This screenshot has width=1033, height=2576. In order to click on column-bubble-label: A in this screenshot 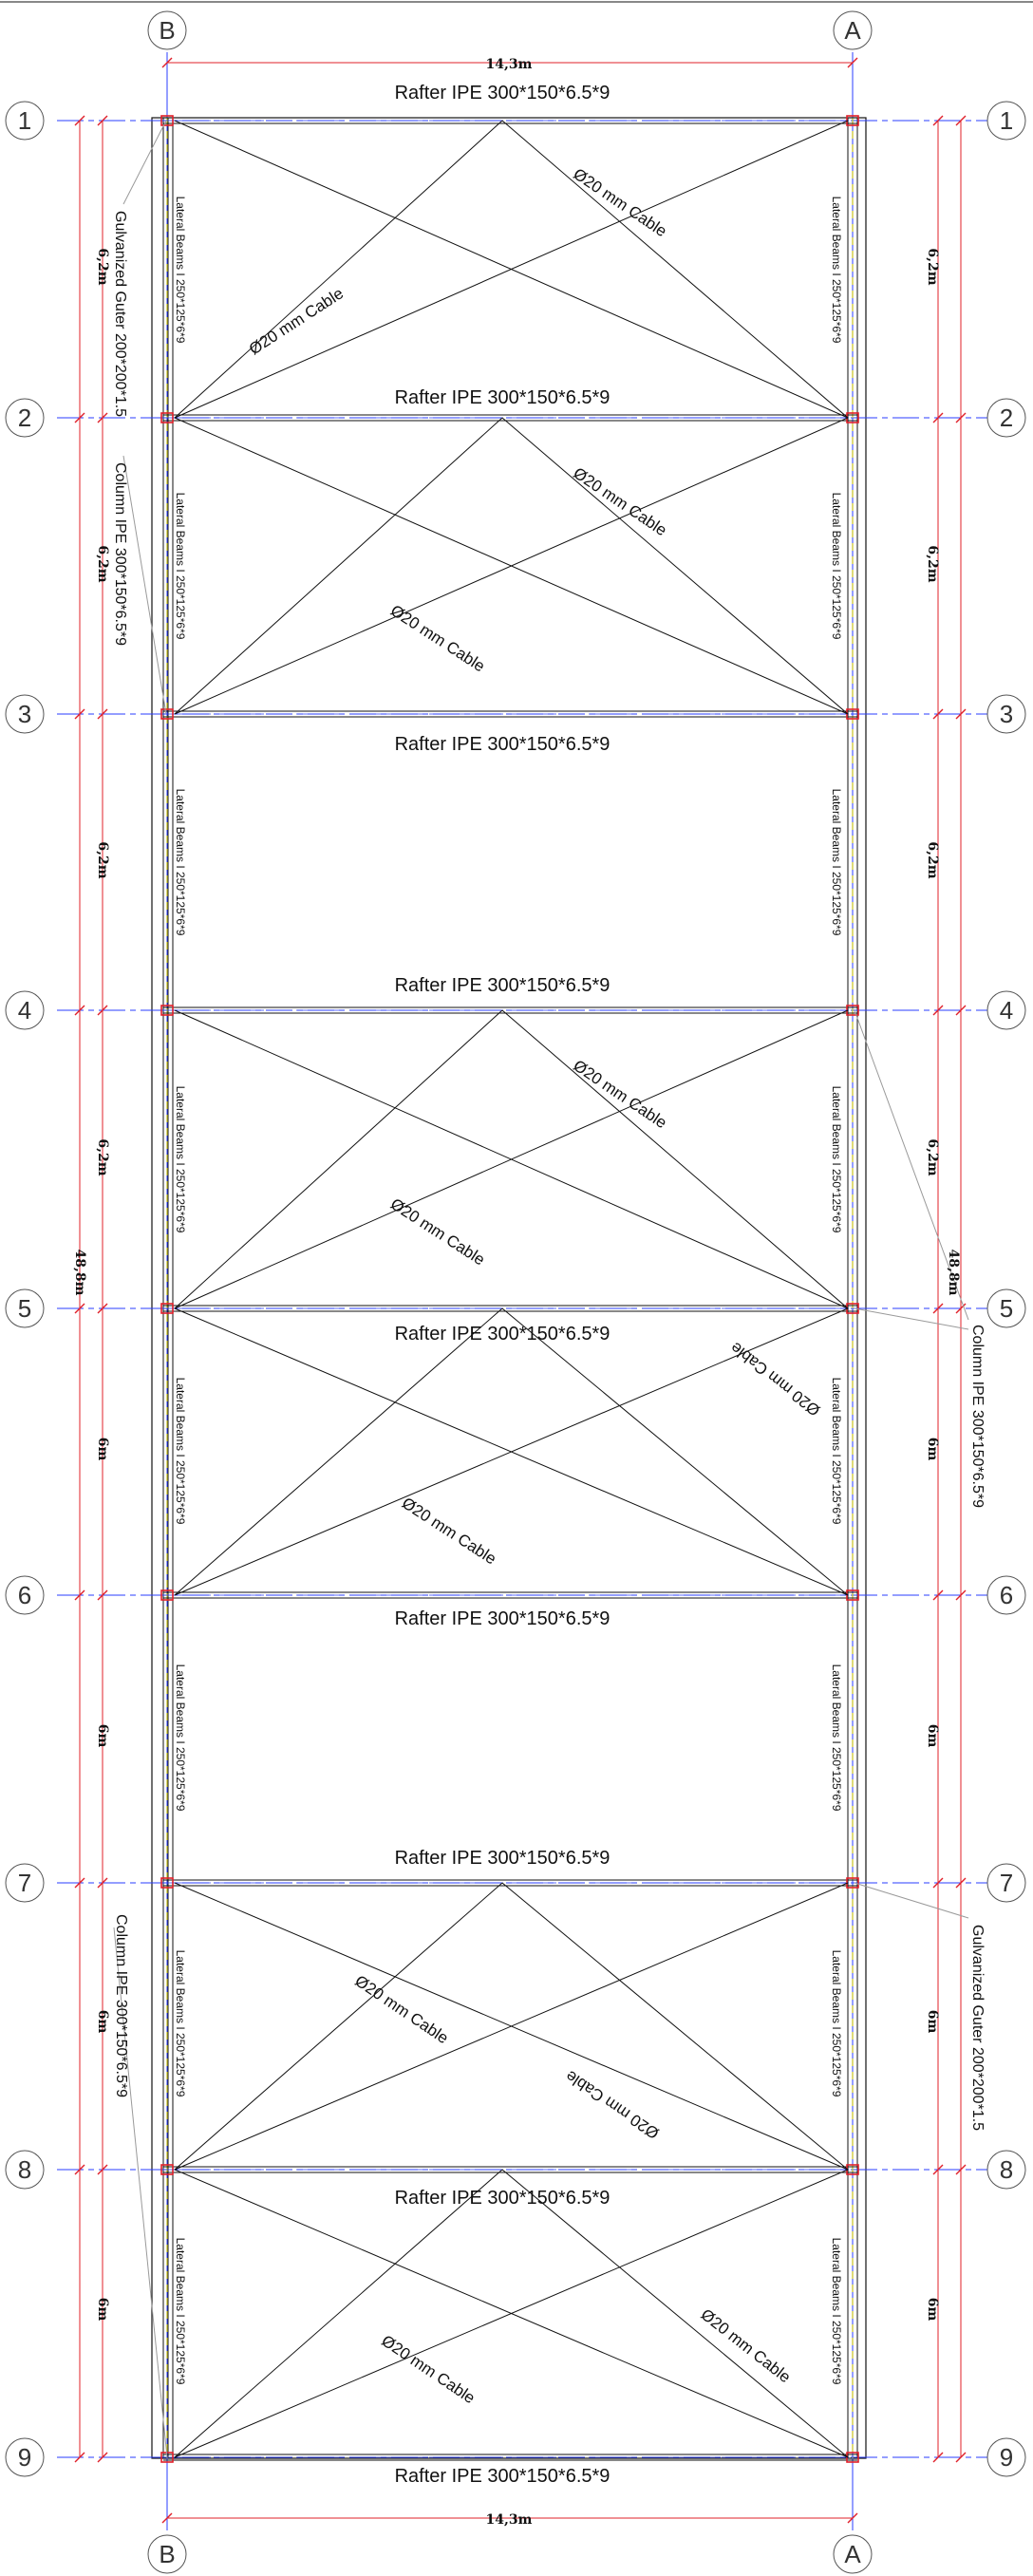, I will do `click(852, 30)`.